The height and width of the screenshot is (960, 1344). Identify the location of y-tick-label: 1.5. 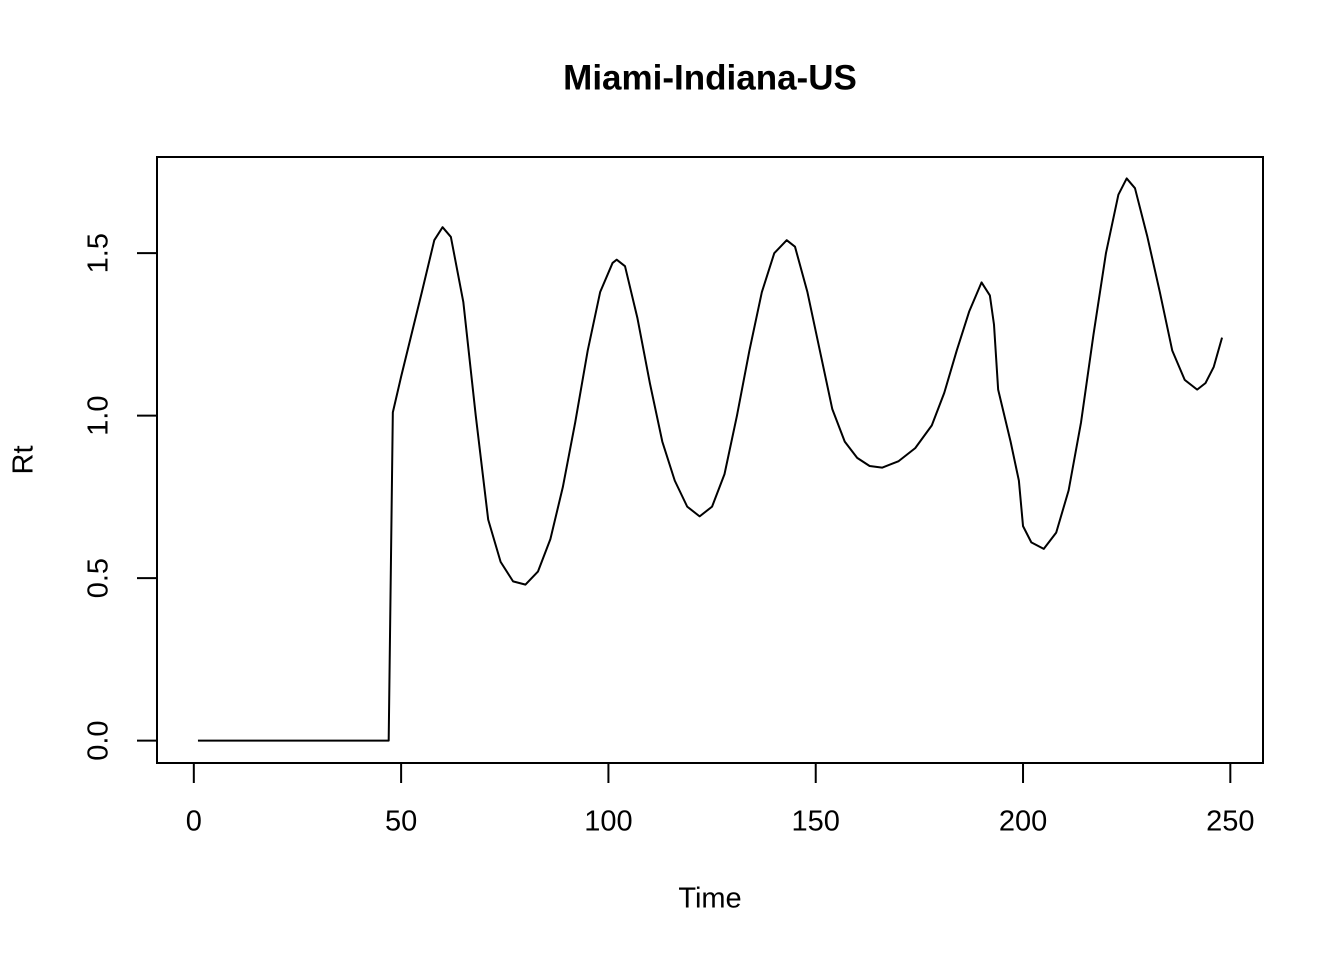
(99, 253).